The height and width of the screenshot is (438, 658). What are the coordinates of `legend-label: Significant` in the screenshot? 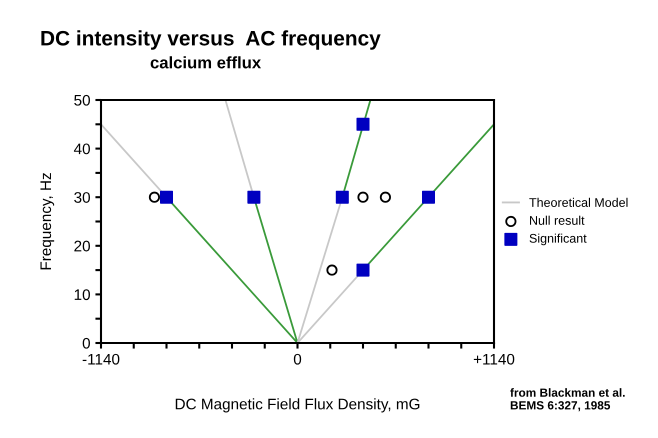 It's located at (558, 240).